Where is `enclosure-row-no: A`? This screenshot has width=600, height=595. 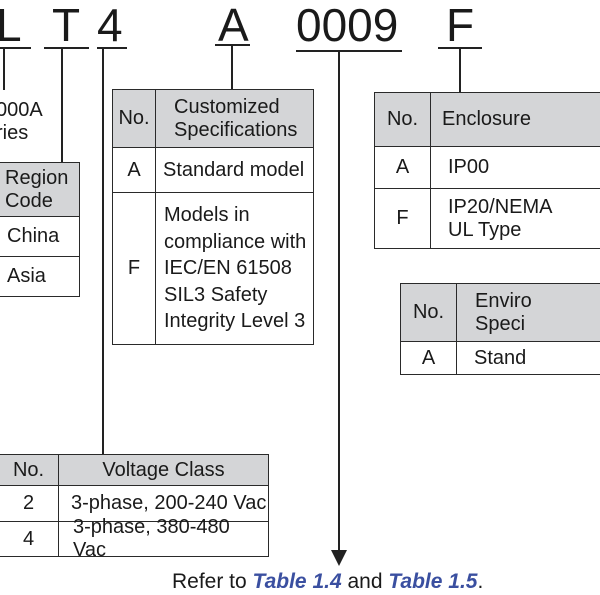
enclosure-row-no: A is located at coordinates (402, 167).